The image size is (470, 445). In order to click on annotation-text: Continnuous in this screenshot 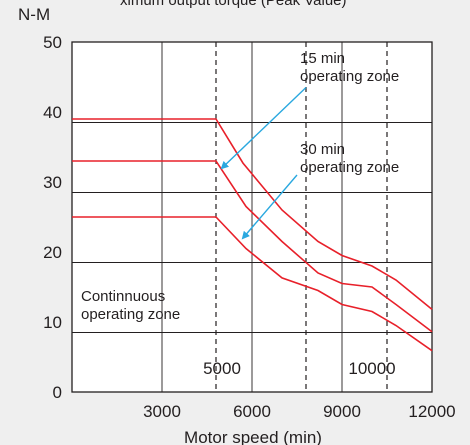, I will do `click(123, 296)`.